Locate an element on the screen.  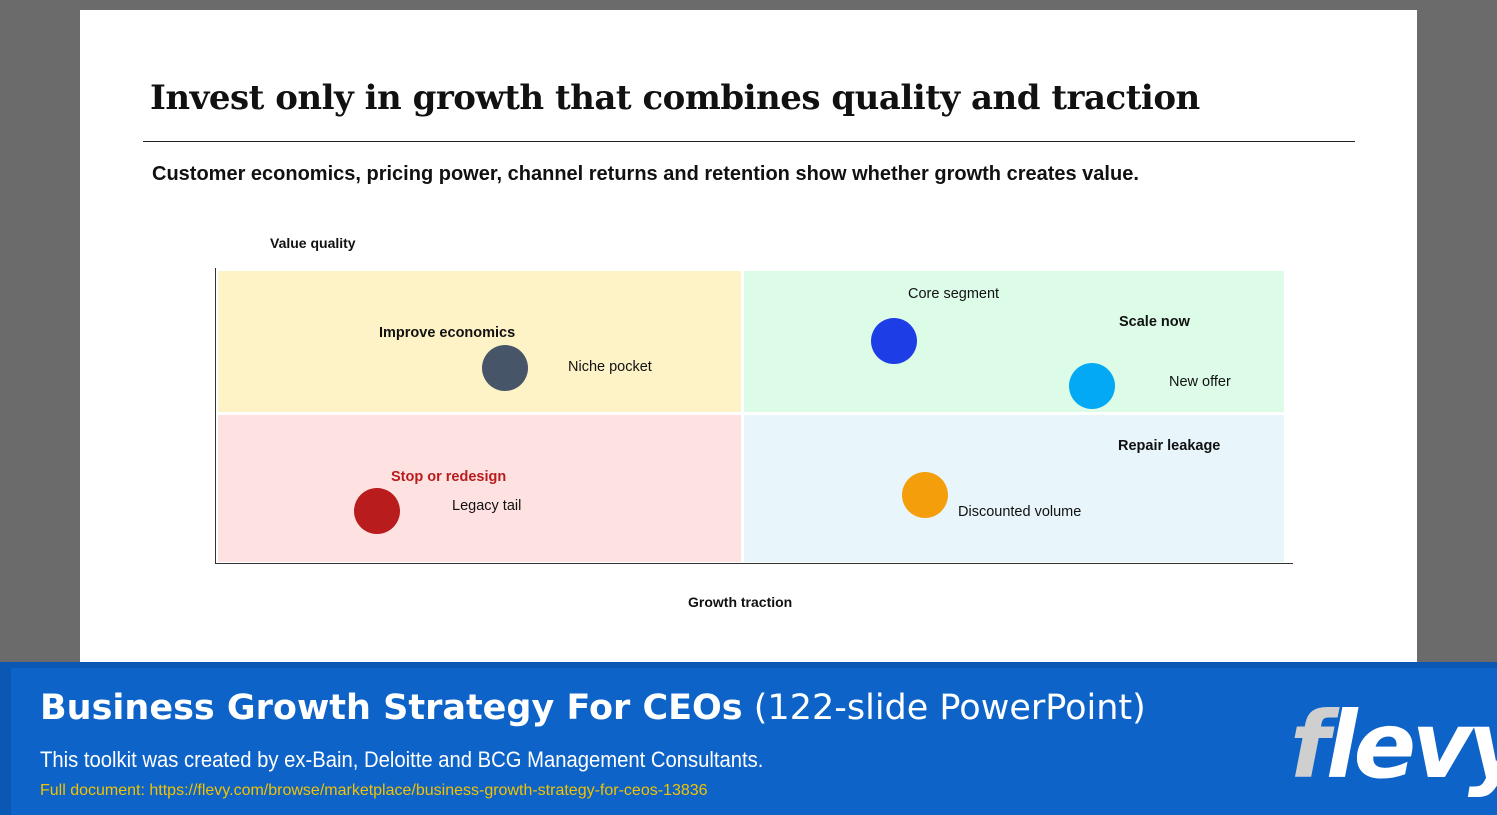
banner-title-bold: Business Growth Strategy For CEOs is located at coordinates (391, 708).